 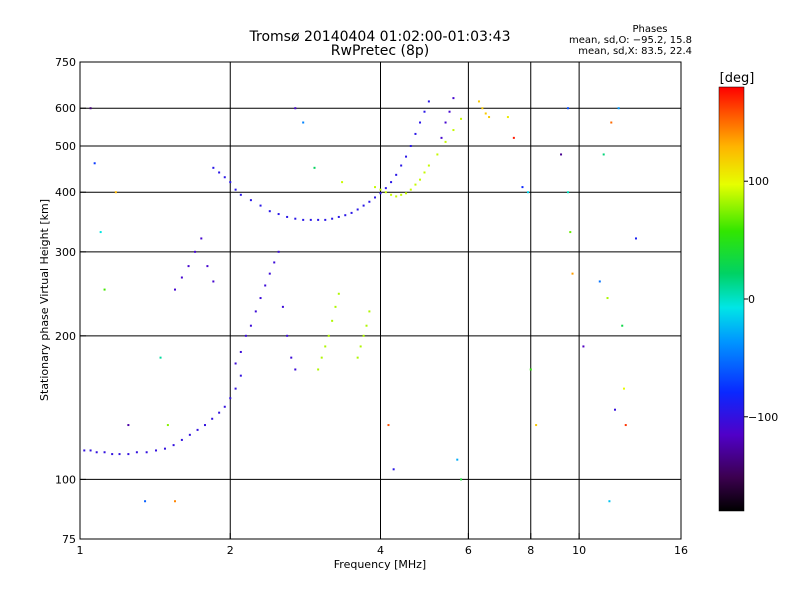 What do you see at coordinates (65, 336) in the screenshot?
I see `y-tick-label: 200` at bounding box center [65, 336].